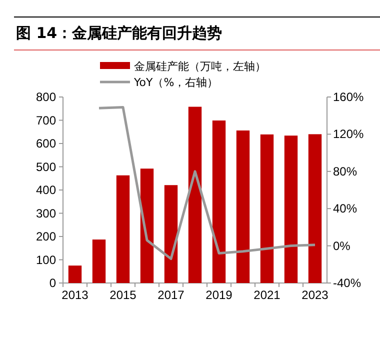 The height and width of the screenshot is (350, 380). What do you see at coordinates (315, 295) in the screenshot?
I see `x-tick-label: 2023` at bounding box center [315, 295].